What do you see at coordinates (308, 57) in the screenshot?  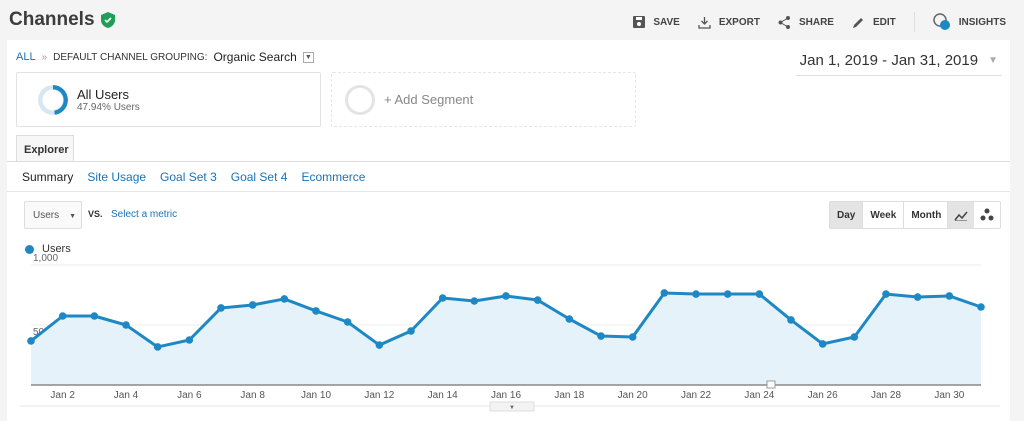 I see `grouping-dropdown: ▼` at bounding box center [308, 57].